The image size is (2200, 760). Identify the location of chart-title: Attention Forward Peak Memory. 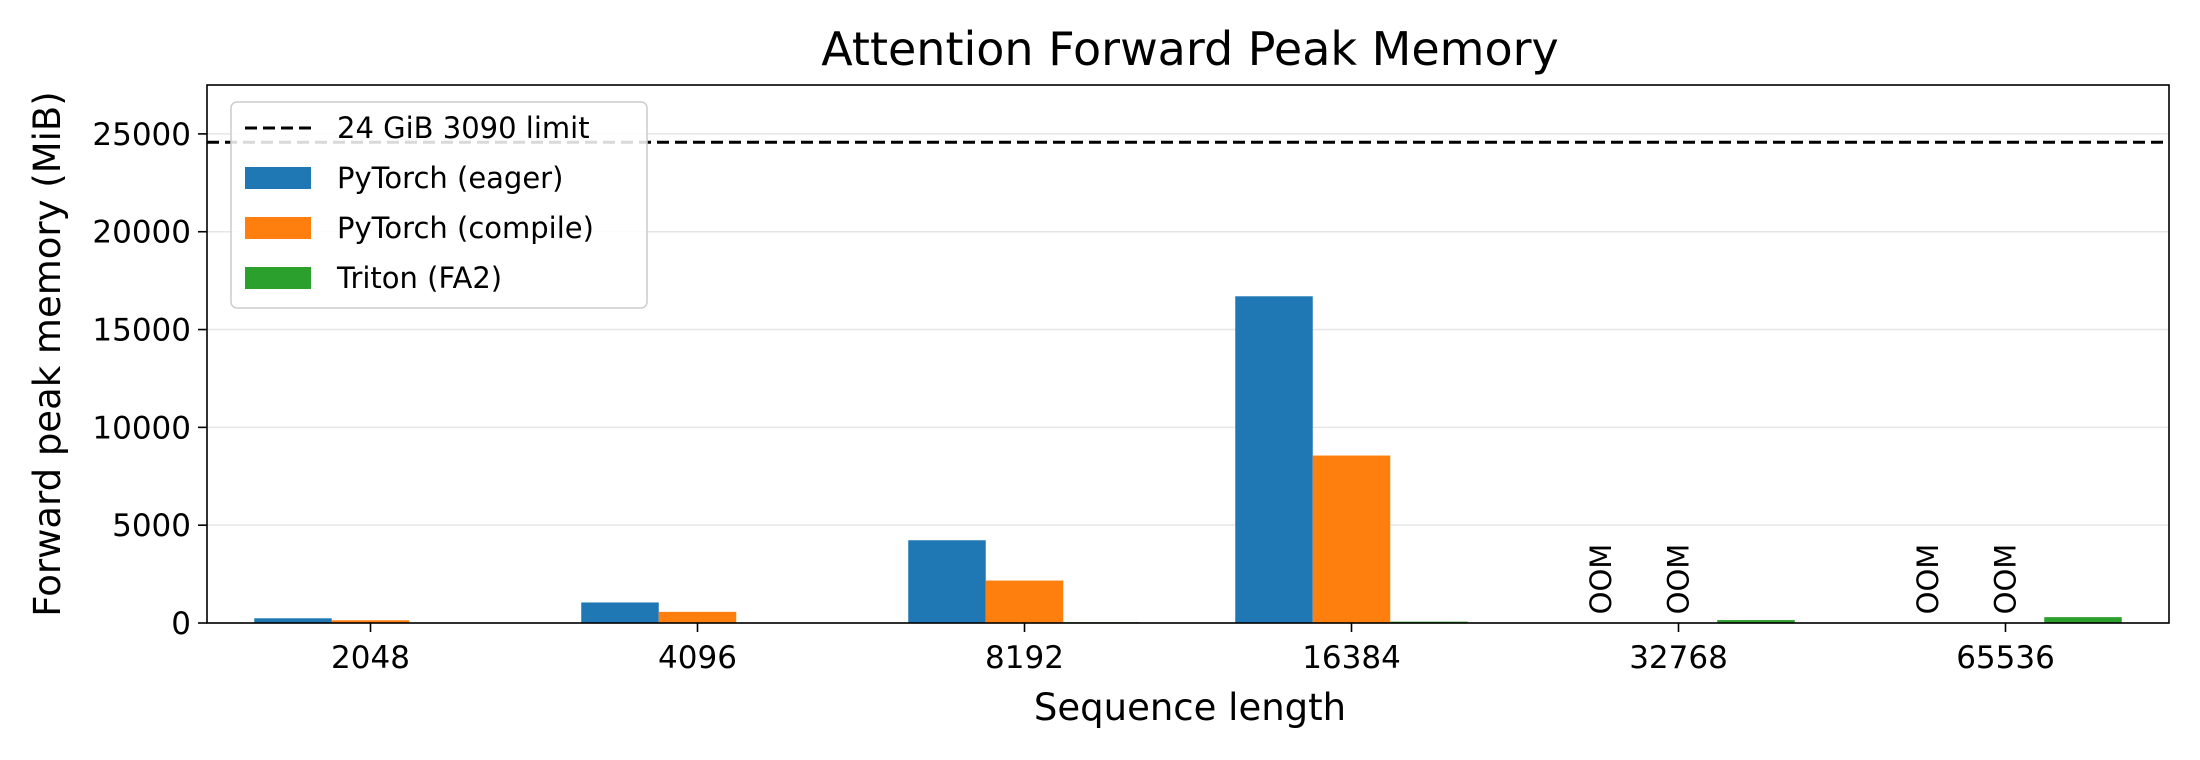
(1189, 49).